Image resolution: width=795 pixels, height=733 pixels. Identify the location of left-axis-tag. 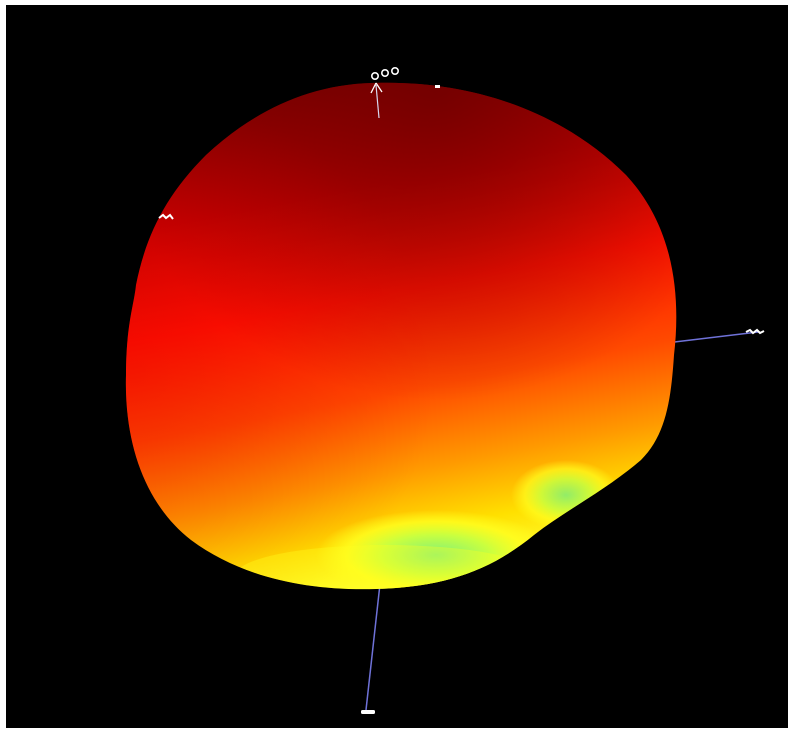
(166, 216).